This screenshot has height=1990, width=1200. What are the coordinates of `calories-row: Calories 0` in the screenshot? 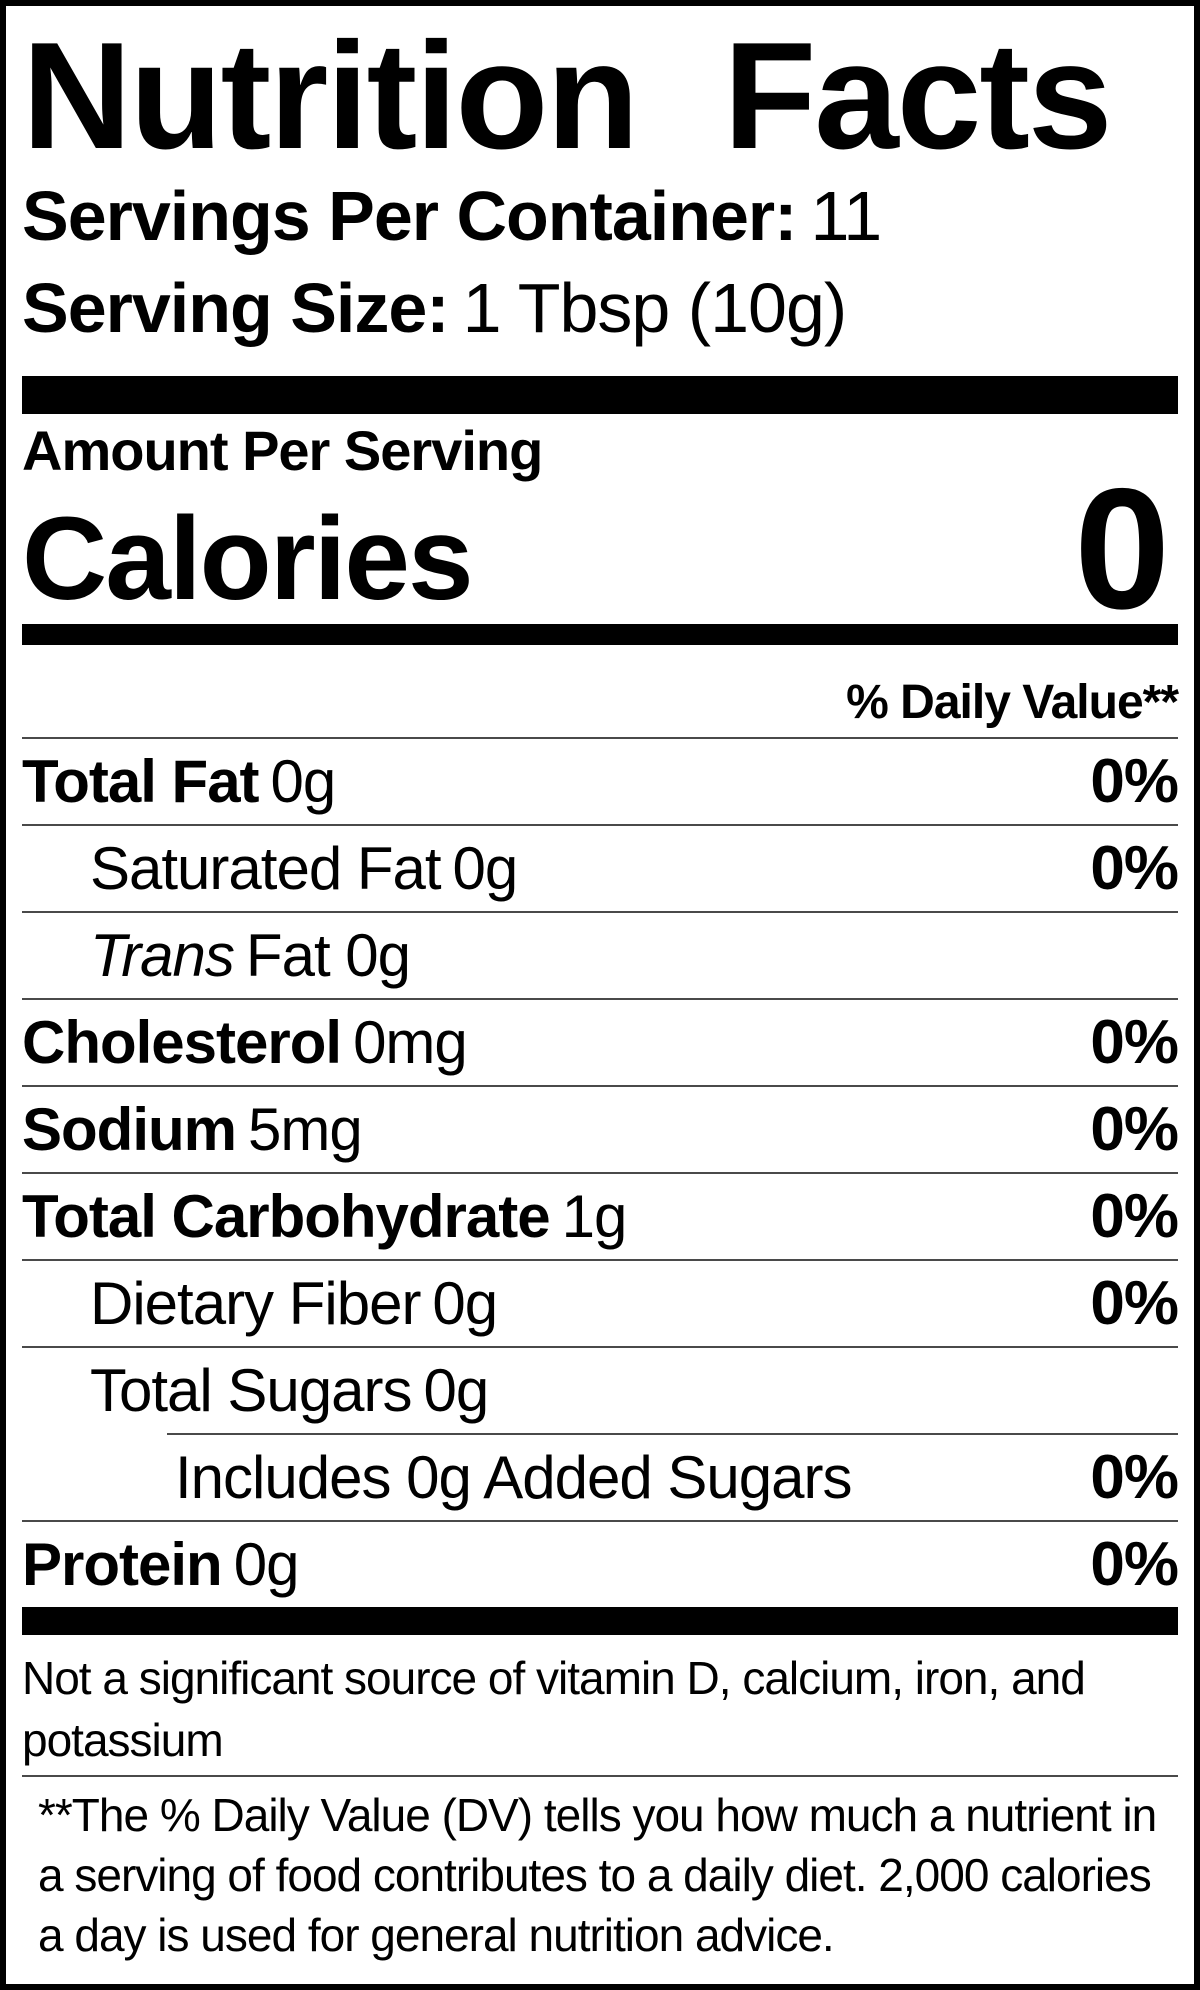 It's located at (600, 549).